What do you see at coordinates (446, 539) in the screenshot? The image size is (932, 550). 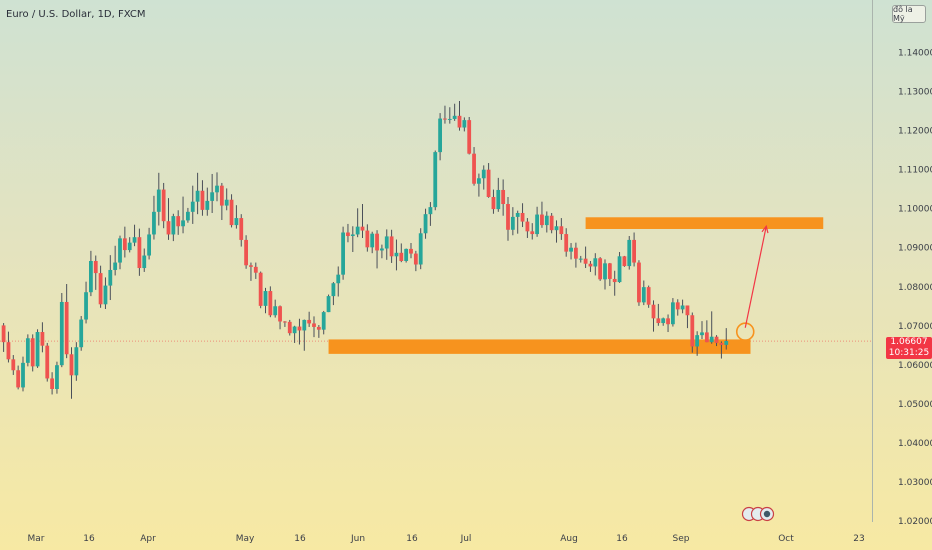 I see `time-axis: Mar 16 Apr May 16 Jun 16 Jul Aug 16 Sep Oct 23` at bounding box center [446, 539].